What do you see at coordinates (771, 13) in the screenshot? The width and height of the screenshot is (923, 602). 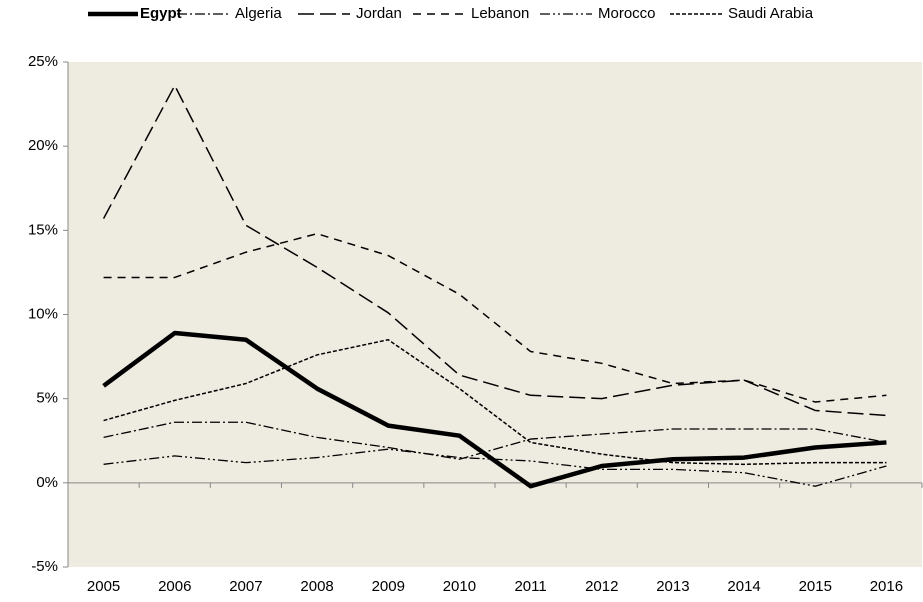 I see `legend-label: Saudi Arabia` at bounding box center [771, 13].